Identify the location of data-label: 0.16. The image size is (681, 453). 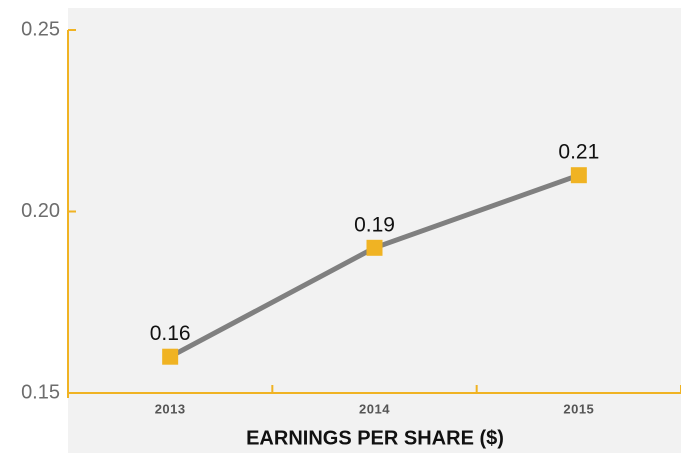
(170, 333).